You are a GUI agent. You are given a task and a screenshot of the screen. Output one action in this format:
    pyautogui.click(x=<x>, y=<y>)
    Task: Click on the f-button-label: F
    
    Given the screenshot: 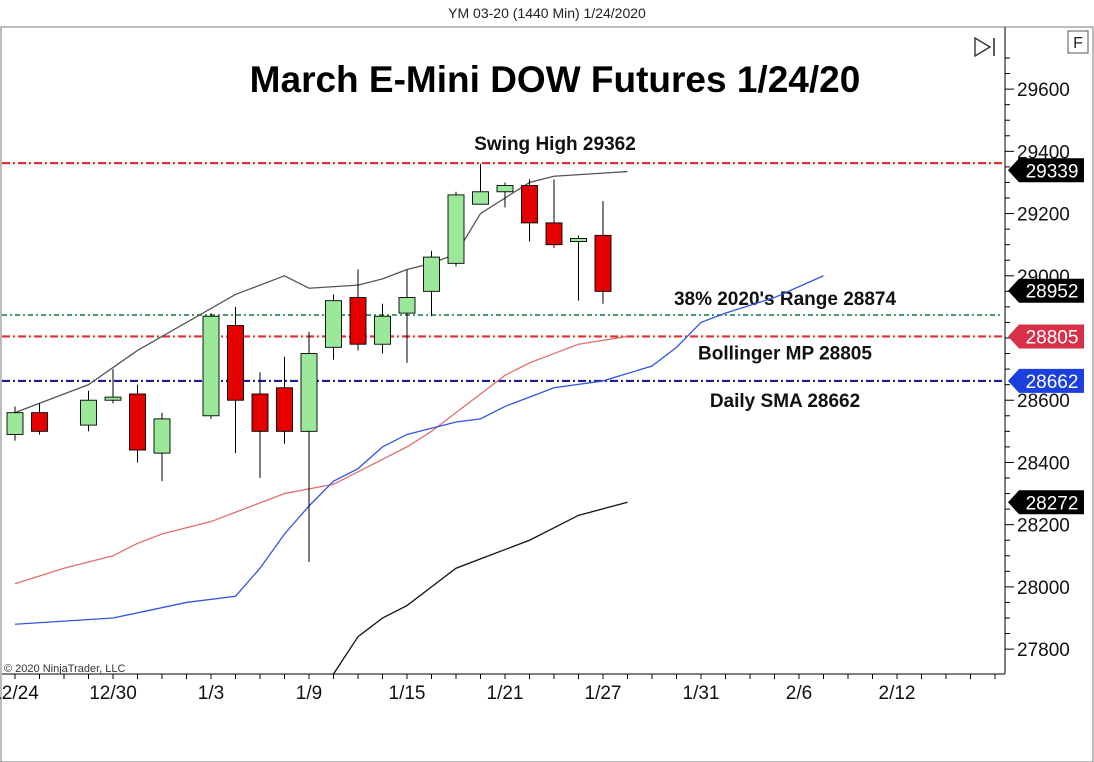 What is the action you would take?
    pyautogui.click(x=1078, y=43)
    